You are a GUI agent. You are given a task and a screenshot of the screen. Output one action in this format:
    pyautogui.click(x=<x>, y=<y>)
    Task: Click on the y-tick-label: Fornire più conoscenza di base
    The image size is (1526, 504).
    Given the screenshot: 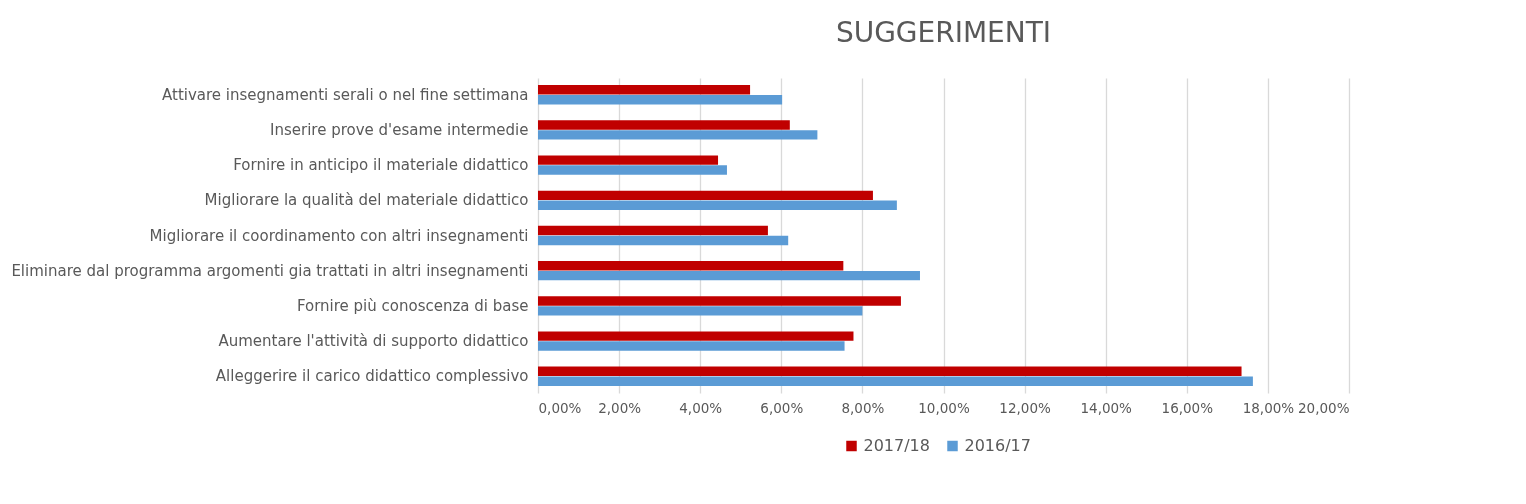 What is the action you would take?
    pyautogui.click(x=412, y=305)
    